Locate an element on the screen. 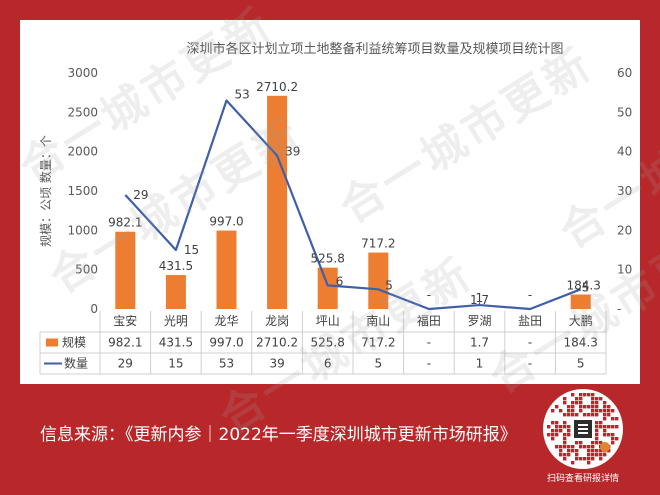 Image resolution: width=660 pixels, height=495 pixels. y2-tick-label: - is located at coordinates (619, 309).